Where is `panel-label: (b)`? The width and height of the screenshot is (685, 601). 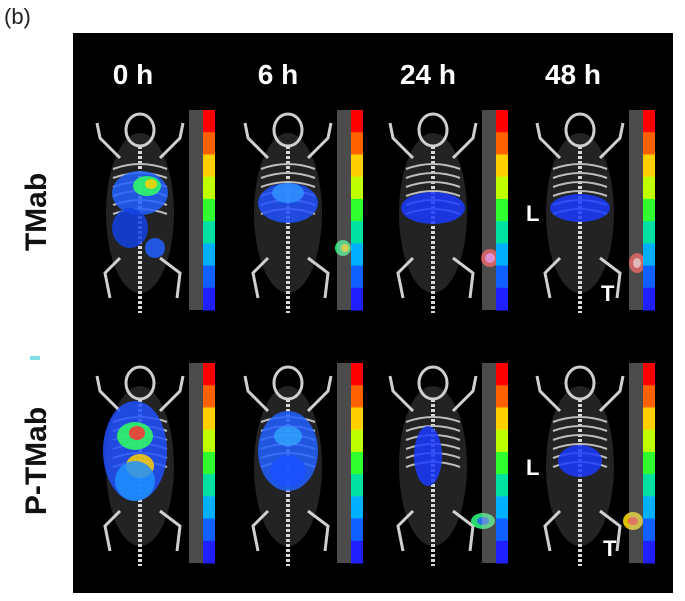 panel-label: (b) is located at coordinates (17, 16).